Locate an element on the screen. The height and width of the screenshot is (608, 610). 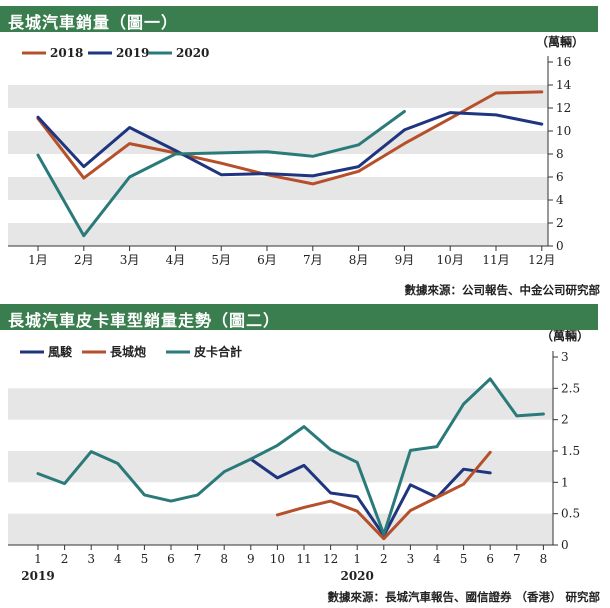
x-tick-label: 6月 is located at coordinates (267, 260).